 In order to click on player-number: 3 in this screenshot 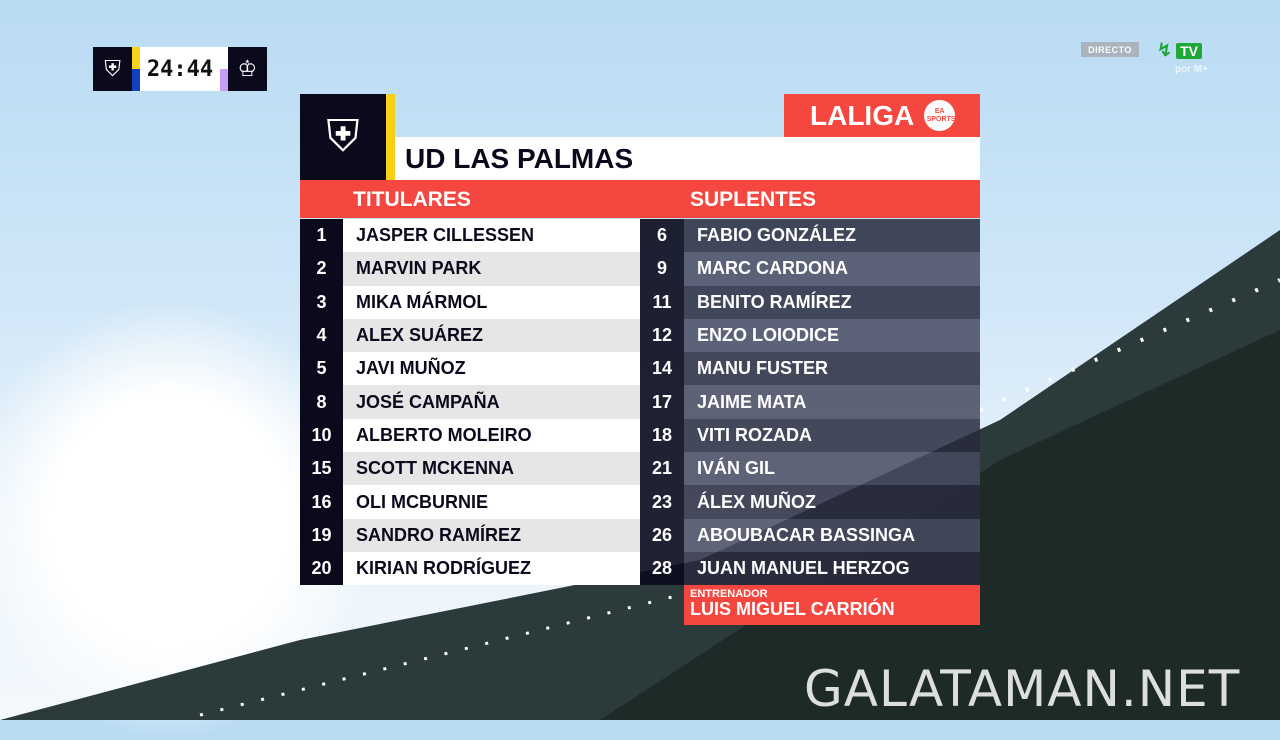, I will do `click(321, 302)`.